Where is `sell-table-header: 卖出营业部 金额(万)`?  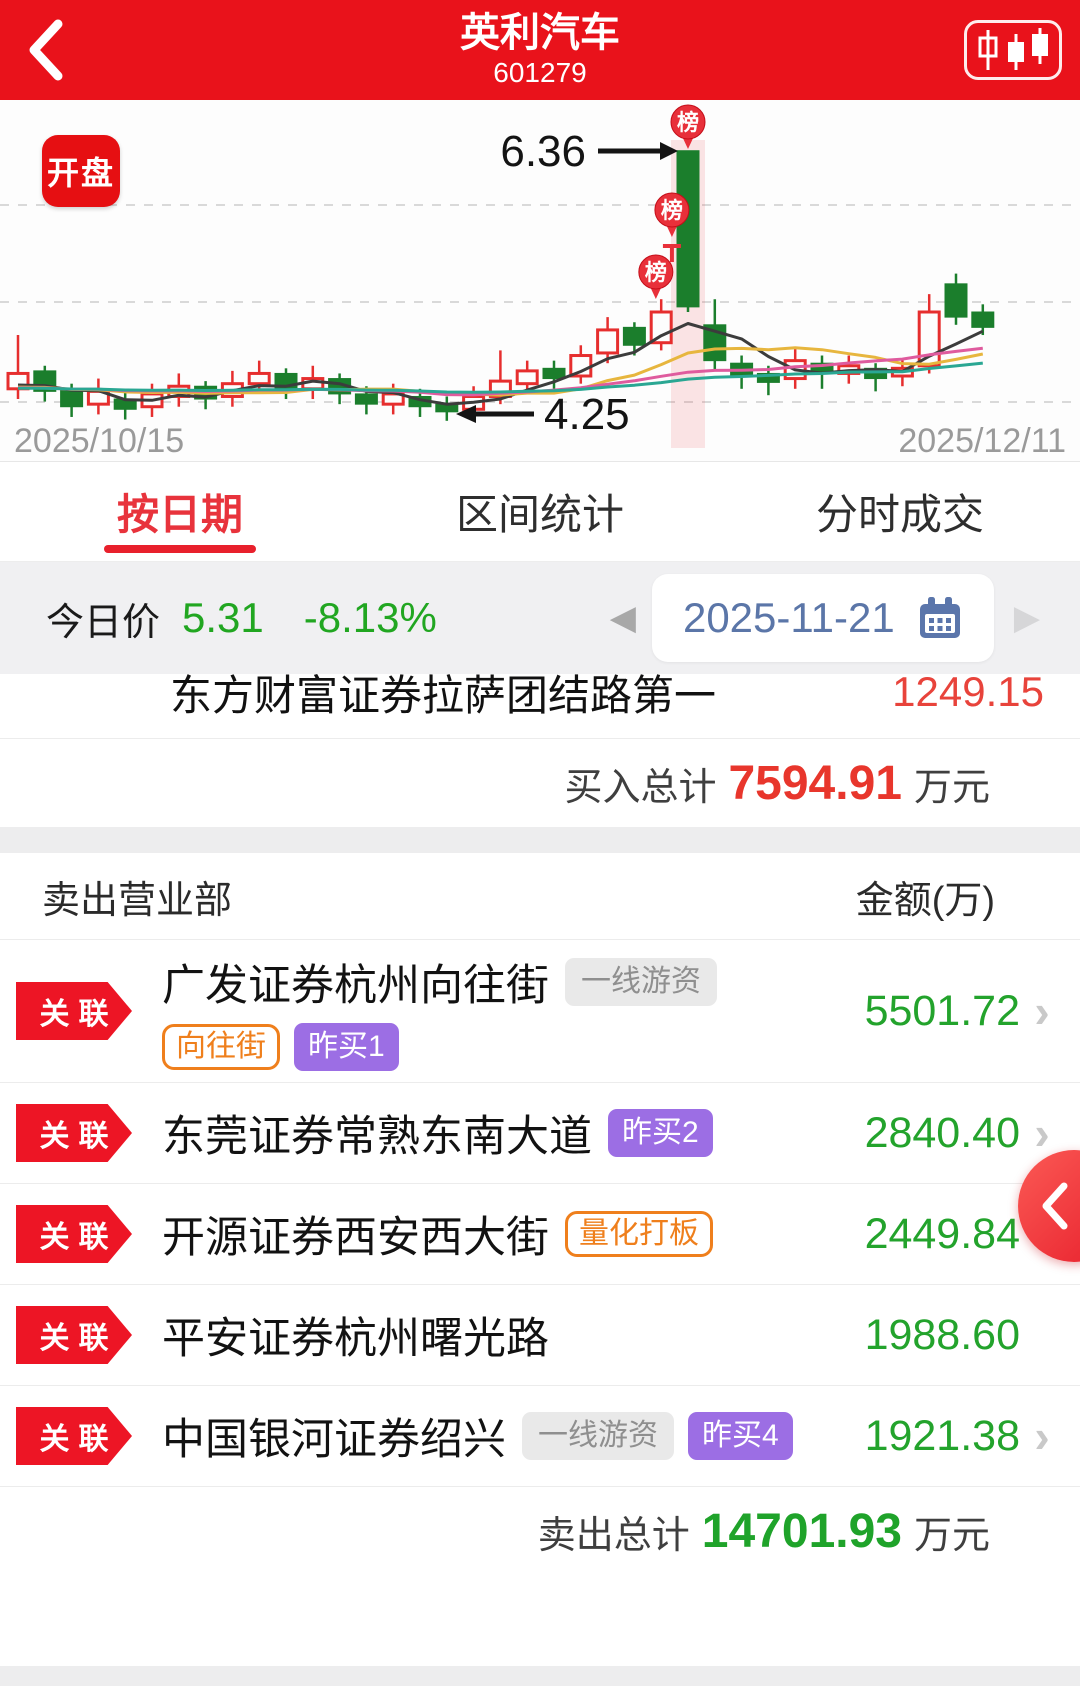 sell-table-header: 卖出营业部 金额(万) is located at coordinates (540, 896).